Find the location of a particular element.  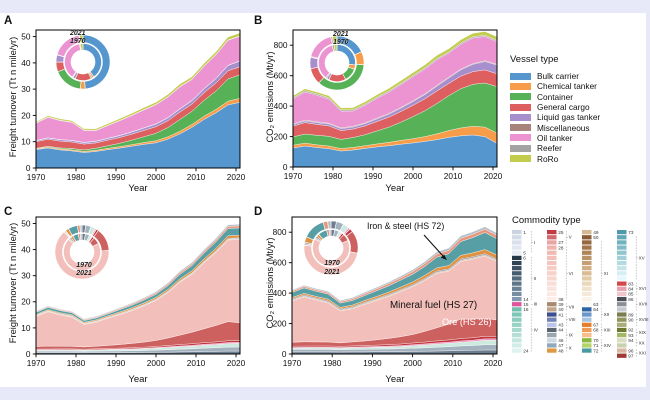

commodity-chapter-number: 14 is located at coordinates (526, 299).